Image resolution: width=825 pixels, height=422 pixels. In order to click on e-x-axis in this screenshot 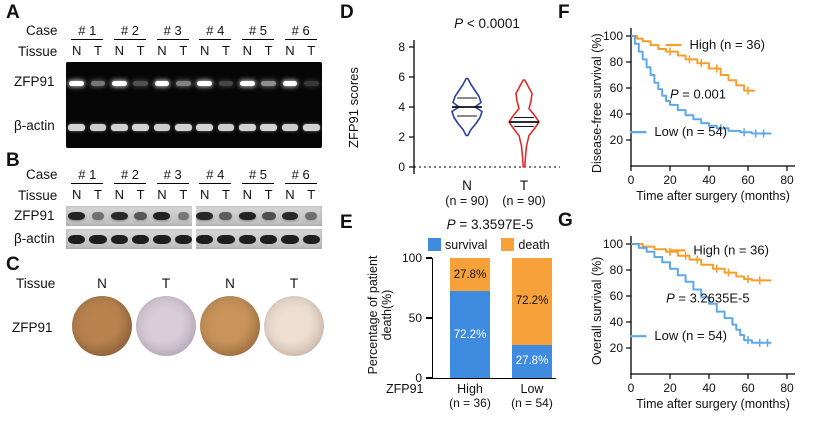, I will do `click(494, 378)`.